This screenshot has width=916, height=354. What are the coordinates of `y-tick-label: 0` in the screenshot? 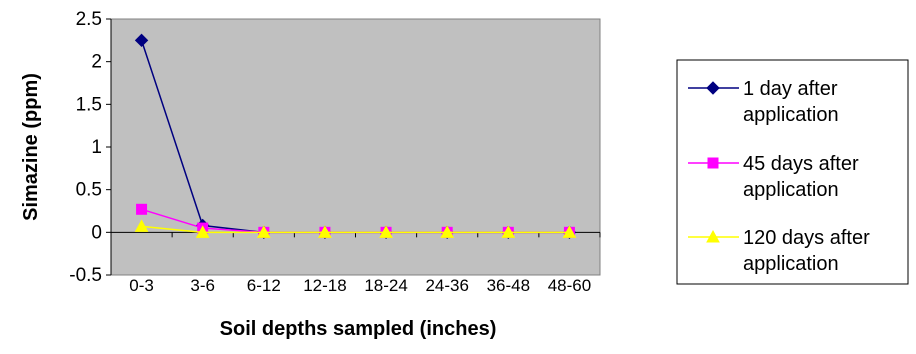 It's located at (96, 232).